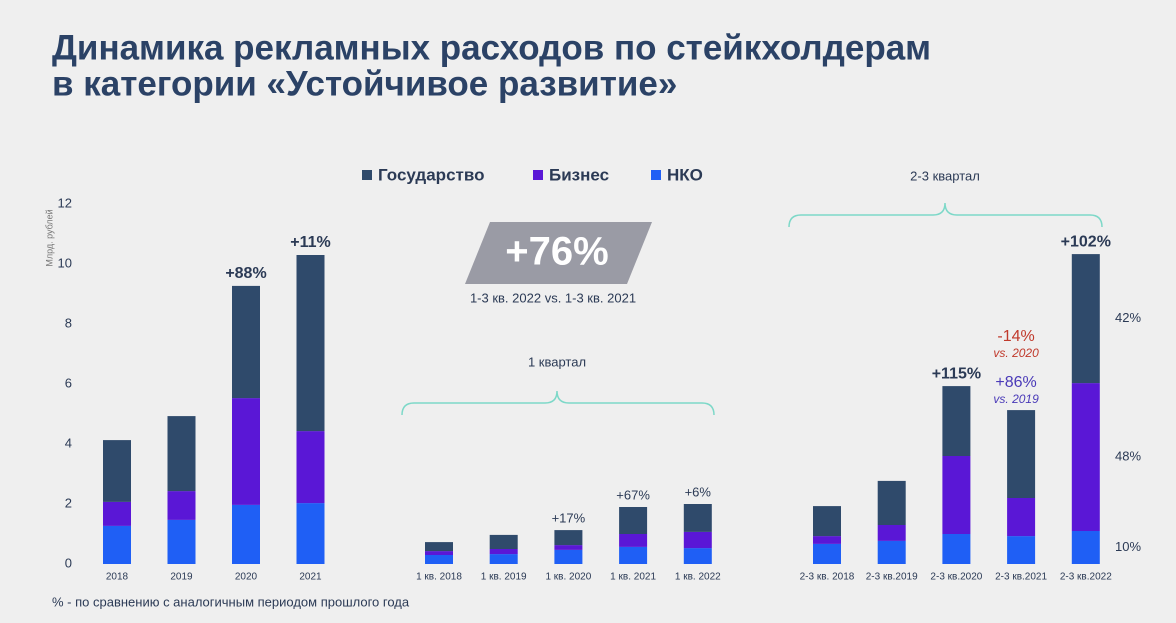 The width and height of the screenshot is (1176, 623). What do you see at coordinates (439, 577) in the screenshot?
I see `x-tick-label: 1 кв. 2018` at bounding box center [439, 577].